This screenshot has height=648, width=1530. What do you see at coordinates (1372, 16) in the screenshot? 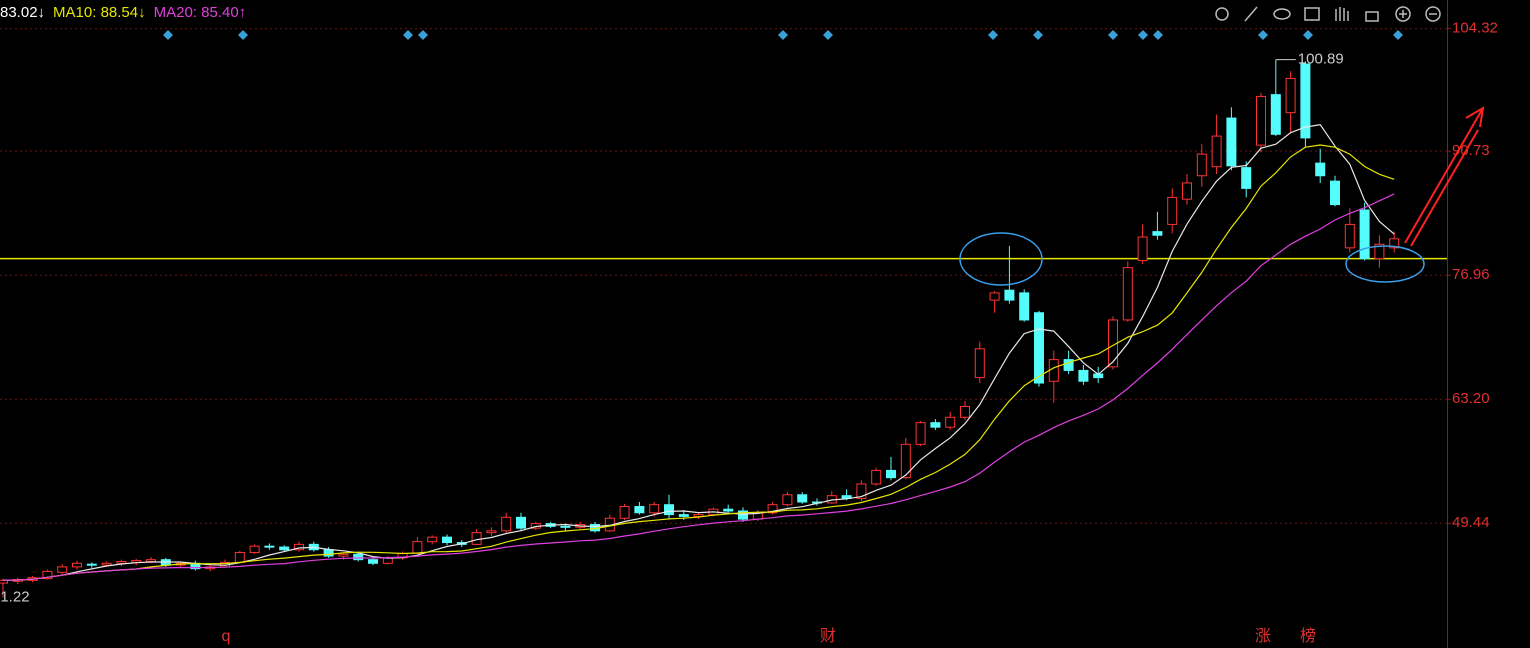
I see `lock-icon` at bounding box center [1372, 16].